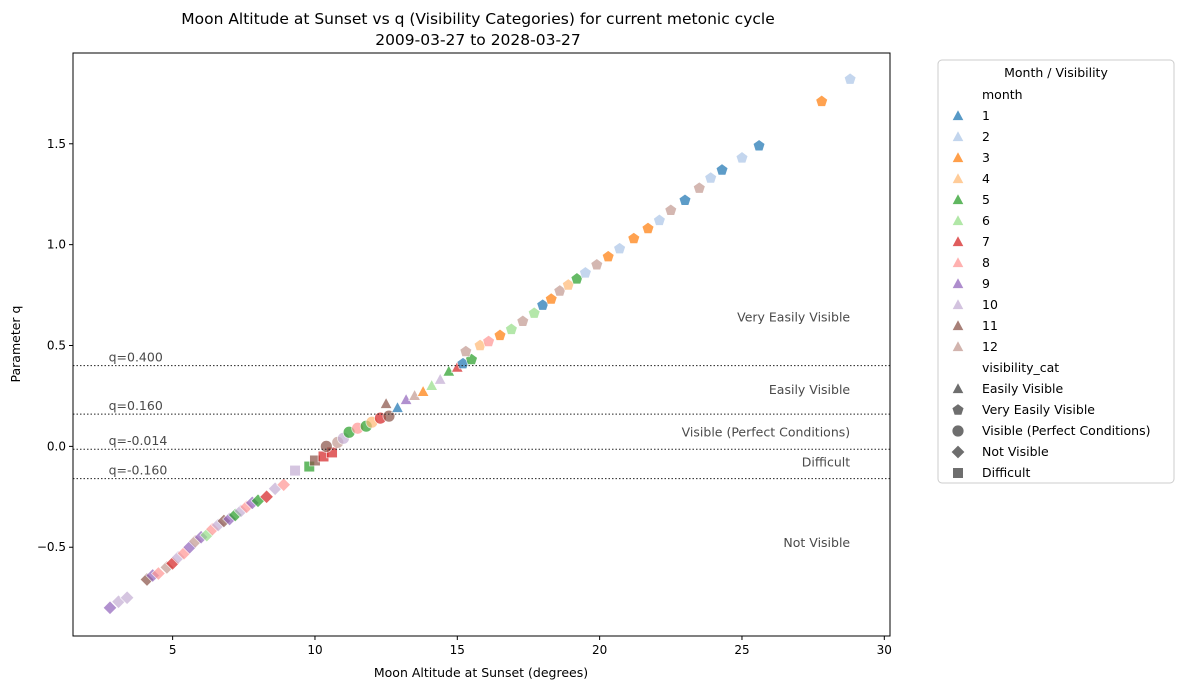 This screenshot has width=1184, height=690. Describe the element at coordinates (56, 245) in the screenshot. I see `y-tick-label: 1.0` at that location.